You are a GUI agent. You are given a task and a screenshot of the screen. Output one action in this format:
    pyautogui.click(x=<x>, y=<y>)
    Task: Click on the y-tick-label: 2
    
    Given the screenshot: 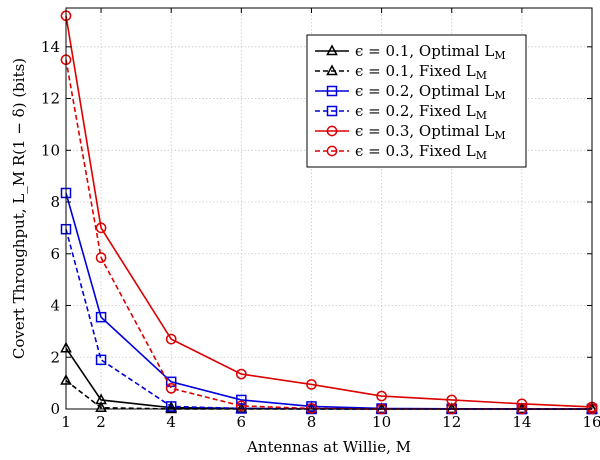 What is the action you would take?
    pyautogui.click(x=55, y=357)
    